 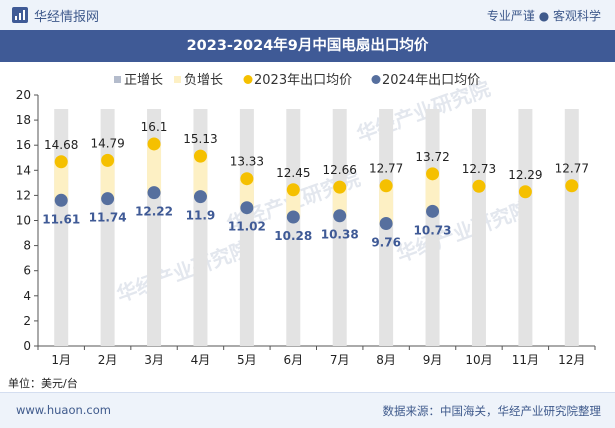 What do you see at coordinates (303, 80) in the screenshot?
I see `legend-label: 2023年出口均价` at bounding box center [303, 80].